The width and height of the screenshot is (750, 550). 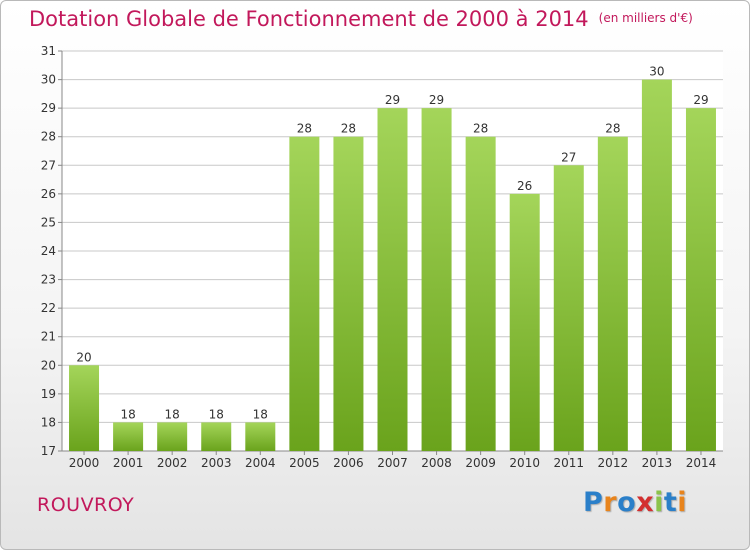 What do you see at coordinates (348, 463) in the screenshot?
I see `x-tick-label: 2006` at bounding box center [348, 463].